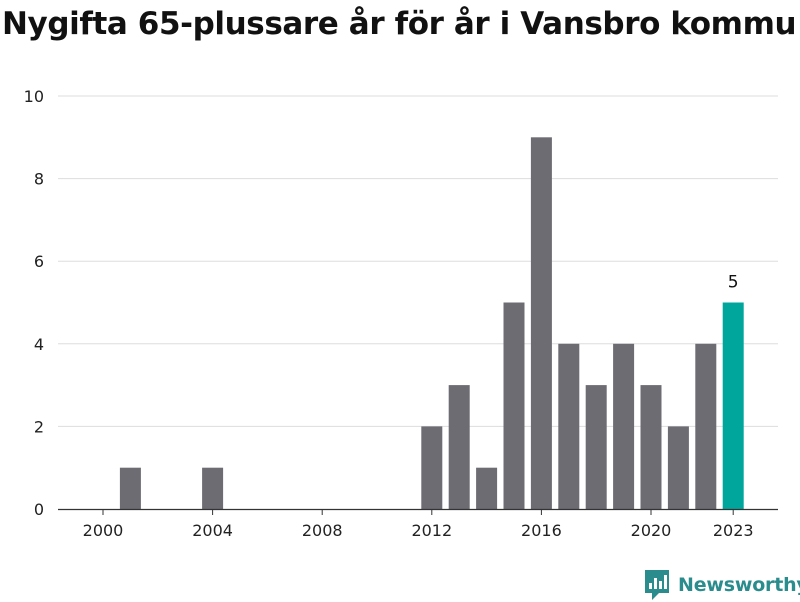  What do you see at coordinates (431, 530) in the screenshot?
I see `x-tick-label: 2012` at bounding box center [431, 530].